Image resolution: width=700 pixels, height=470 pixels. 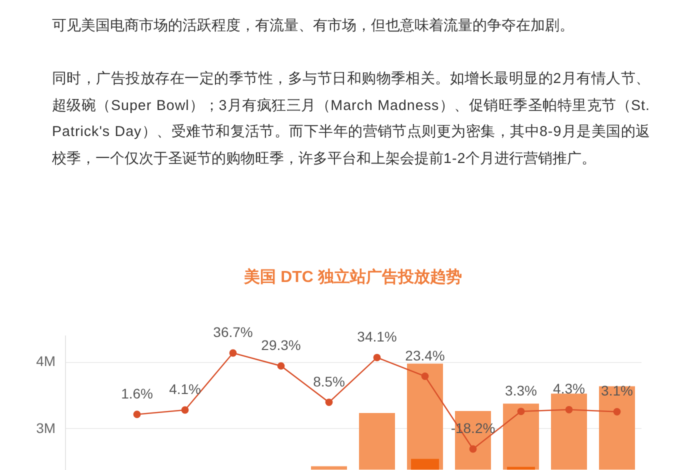 I want to click on y-tick-label: 3M, so click(x=46, y=428).